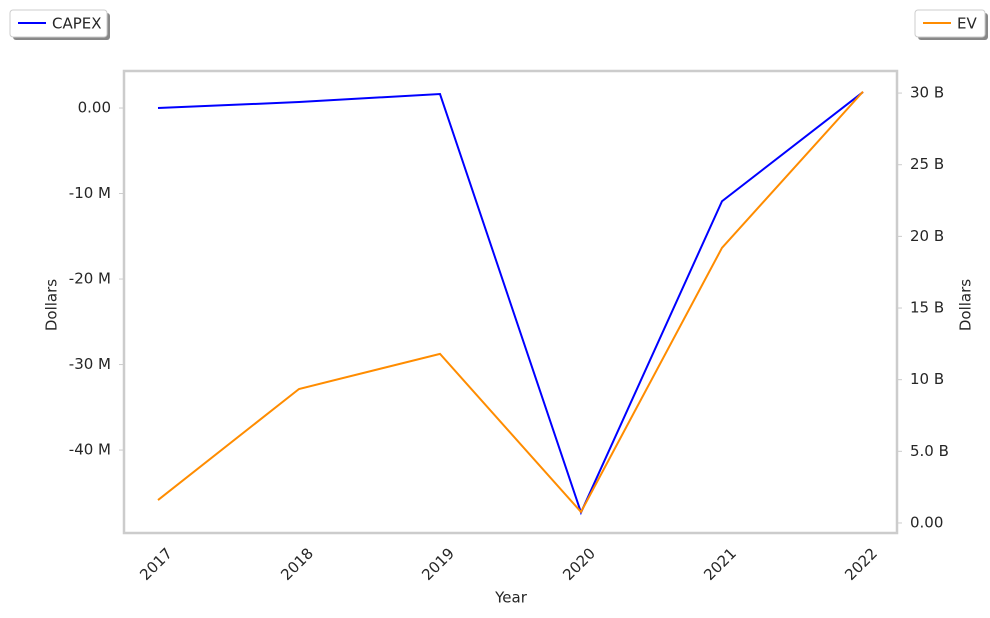 This screenshot has width=990, height=618. Describe the element at coordinates (90, 450) in the screenshot. I see `y-tick-label: -40 M` at that location.